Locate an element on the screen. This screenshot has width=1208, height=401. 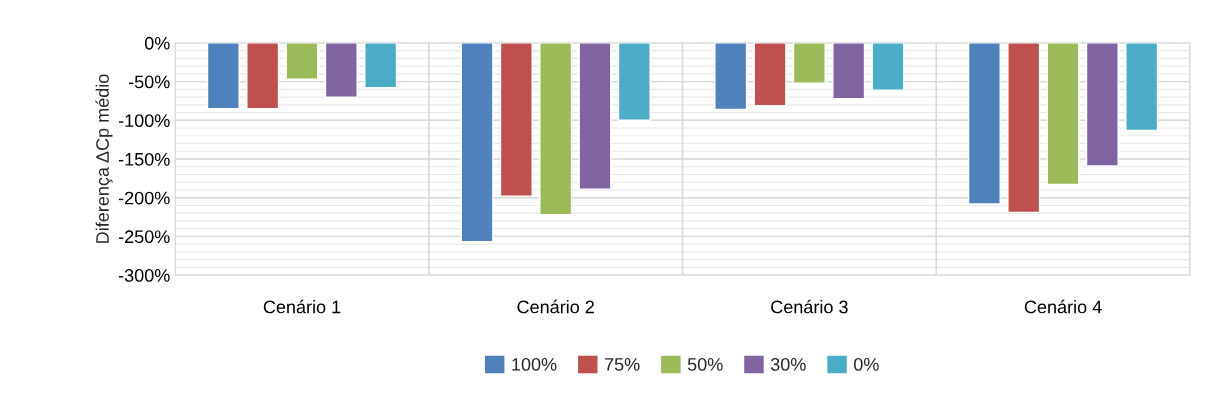
y-tick-label: -300% is located at coordinates (144, 275).